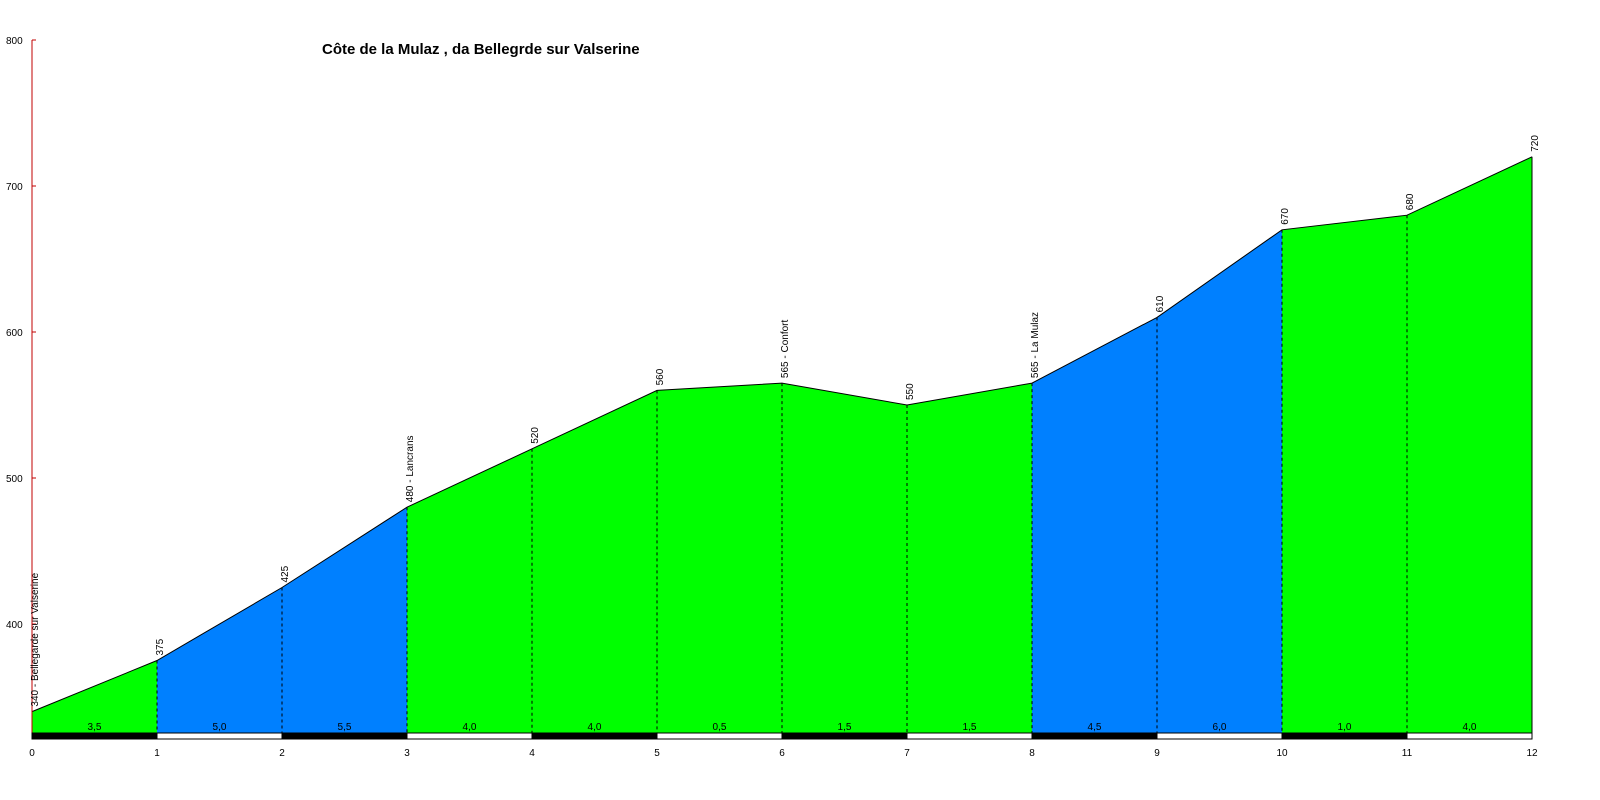 This screenshot has height=800, width=1600. I want to click on gradient-label: 5,5, so click(345, 727).